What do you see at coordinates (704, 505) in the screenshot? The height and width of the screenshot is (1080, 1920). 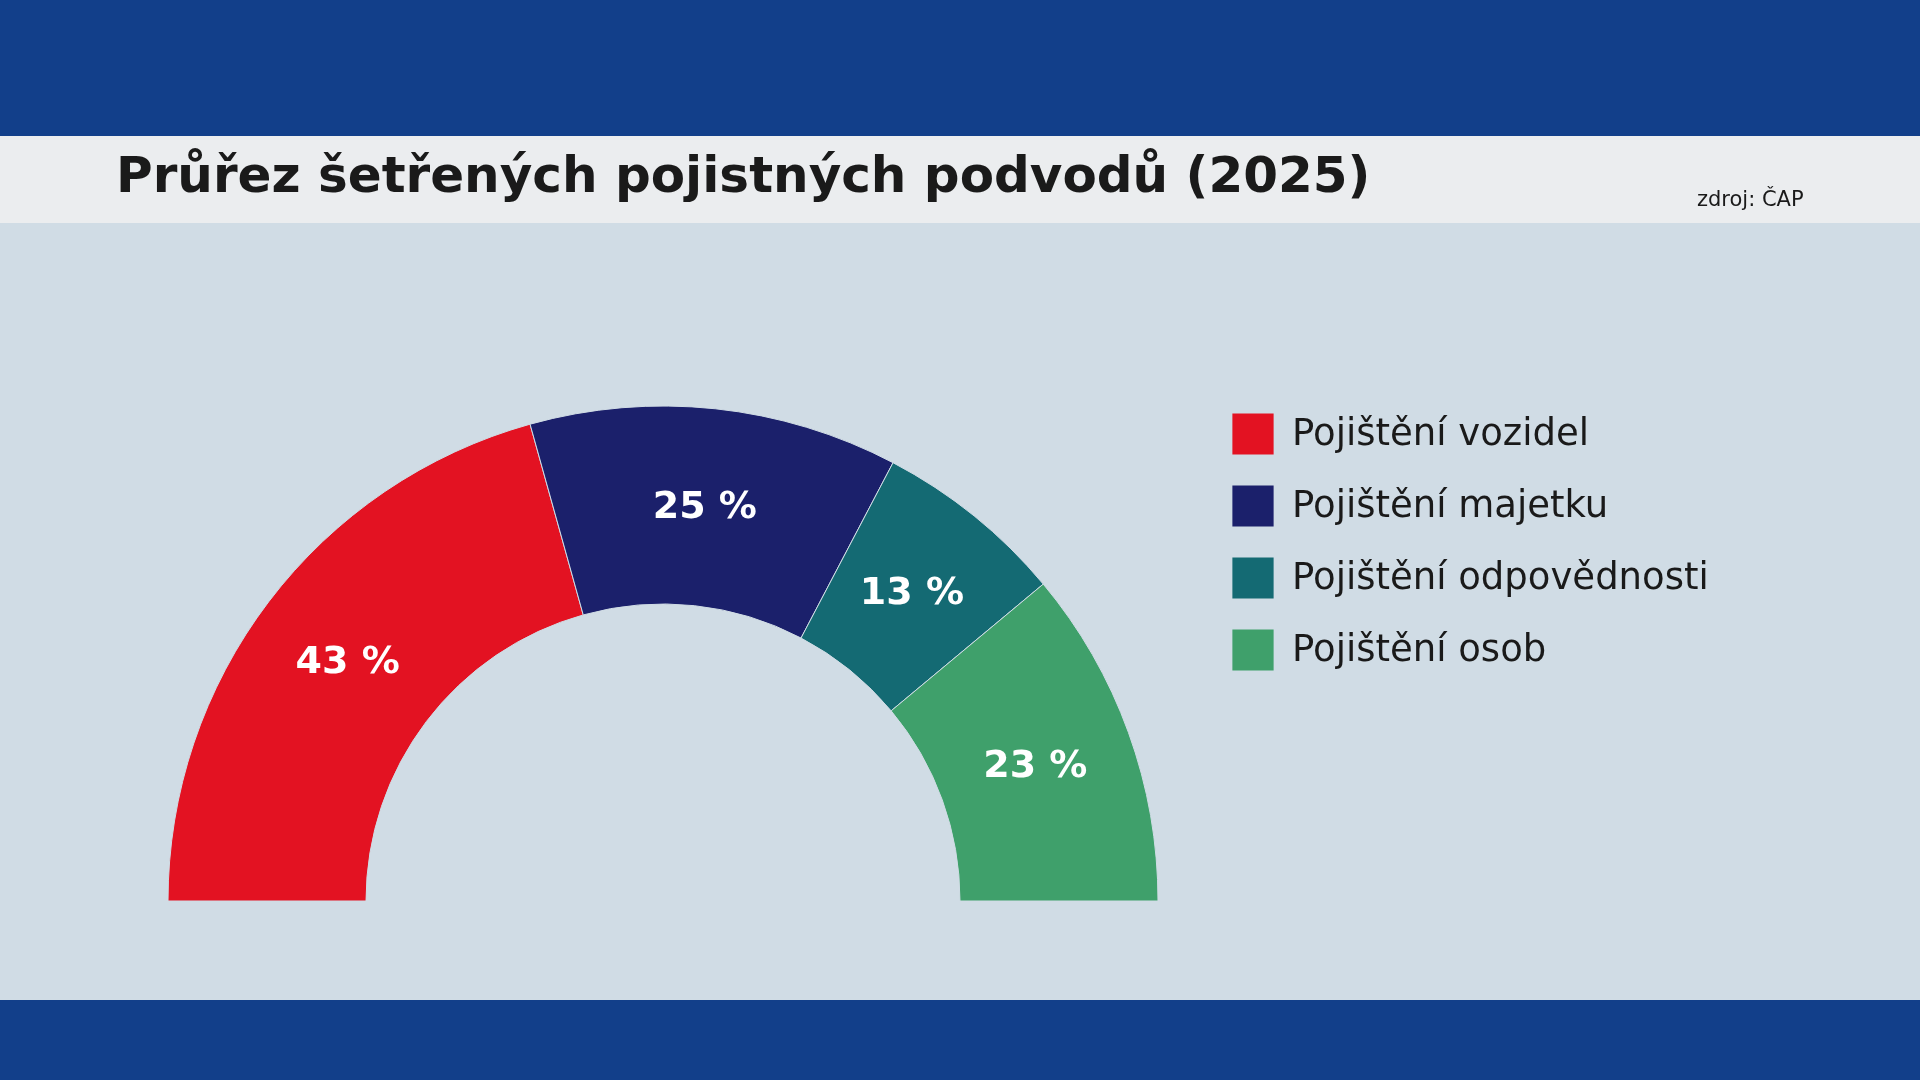 I see `data-label: 25 %` at bounding box center [704, 505].